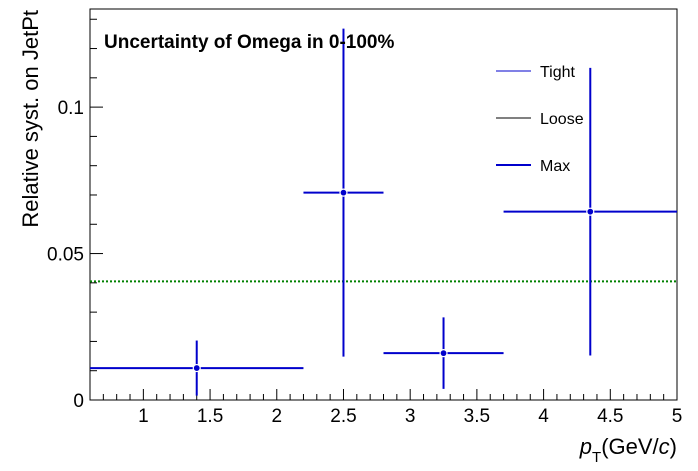 The height and width of the screenshot is (471, 698). What do you see at coordinates (630, 446) in the screenshot?
I see `x-axis-label-unit-prefix: (GeV/` at bounding box center [630, 446].